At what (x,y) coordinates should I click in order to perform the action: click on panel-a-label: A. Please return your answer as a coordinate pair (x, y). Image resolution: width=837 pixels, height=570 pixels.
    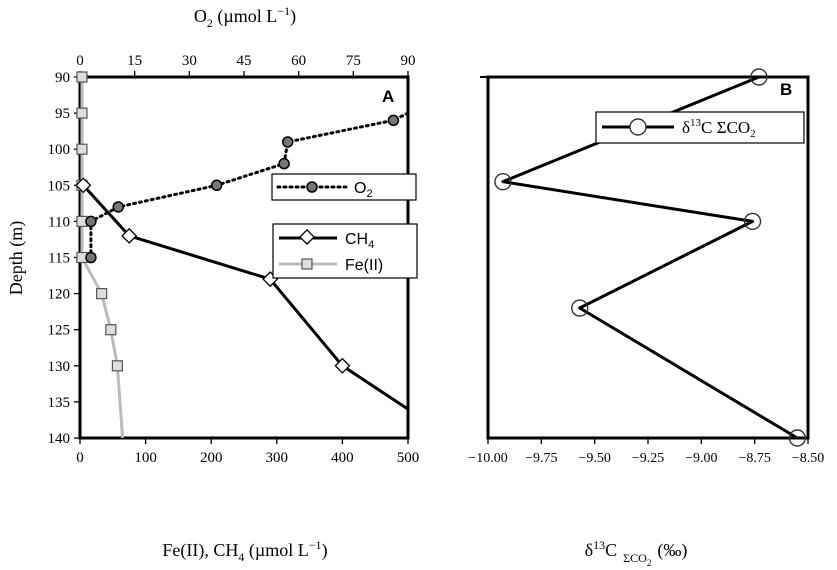
    Looking at the image, I should click on (388, 96).